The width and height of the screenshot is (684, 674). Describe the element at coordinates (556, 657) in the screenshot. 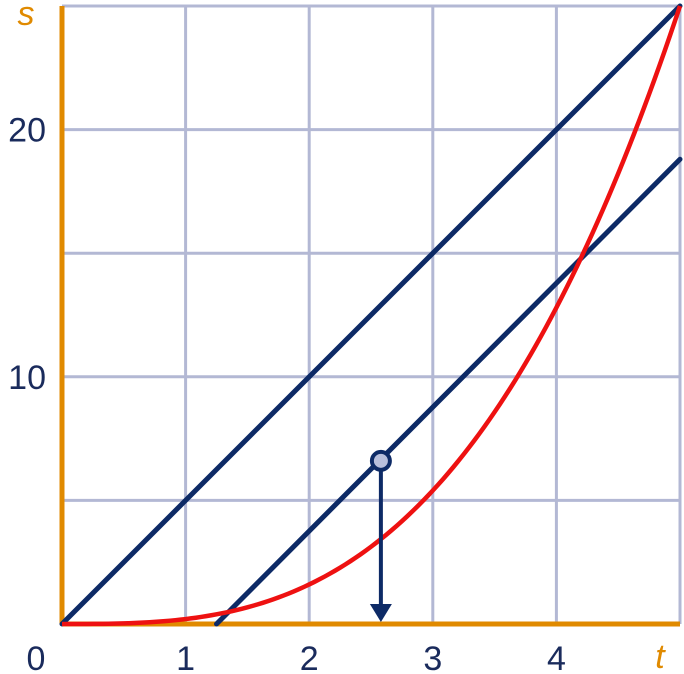

I see `x-tick-label: 4` at that location.